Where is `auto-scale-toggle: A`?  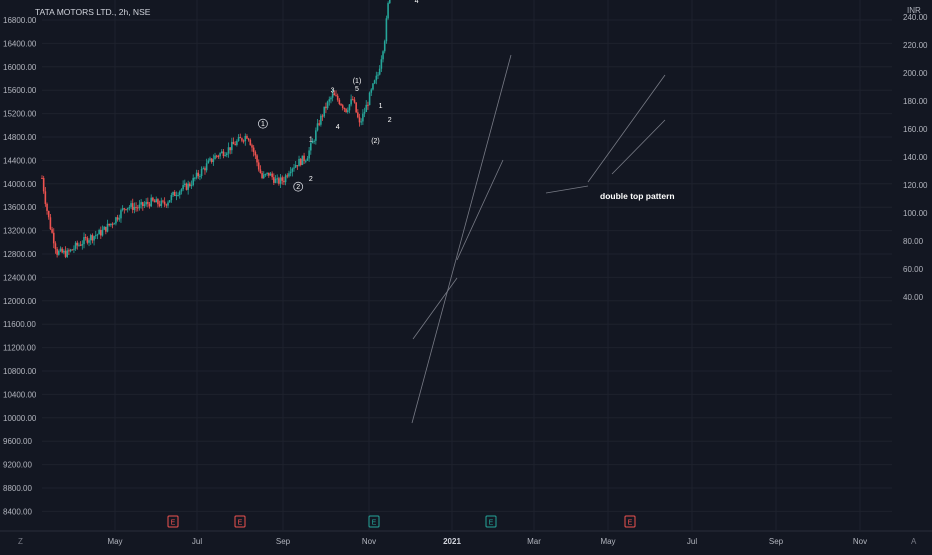
auto-scale-toggle: A is located at coordinates (914, 541).